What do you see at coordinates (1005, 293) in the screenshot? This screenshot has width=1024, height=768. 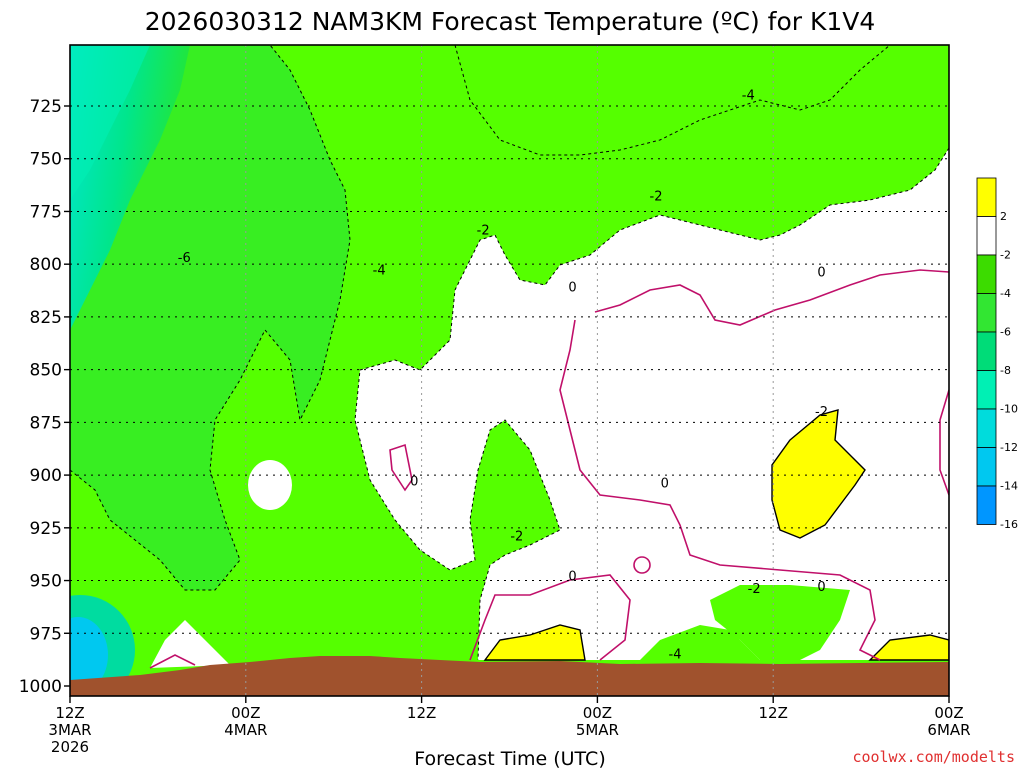 I see `colorbar-label: -4` at bounding box center [1005, 293].